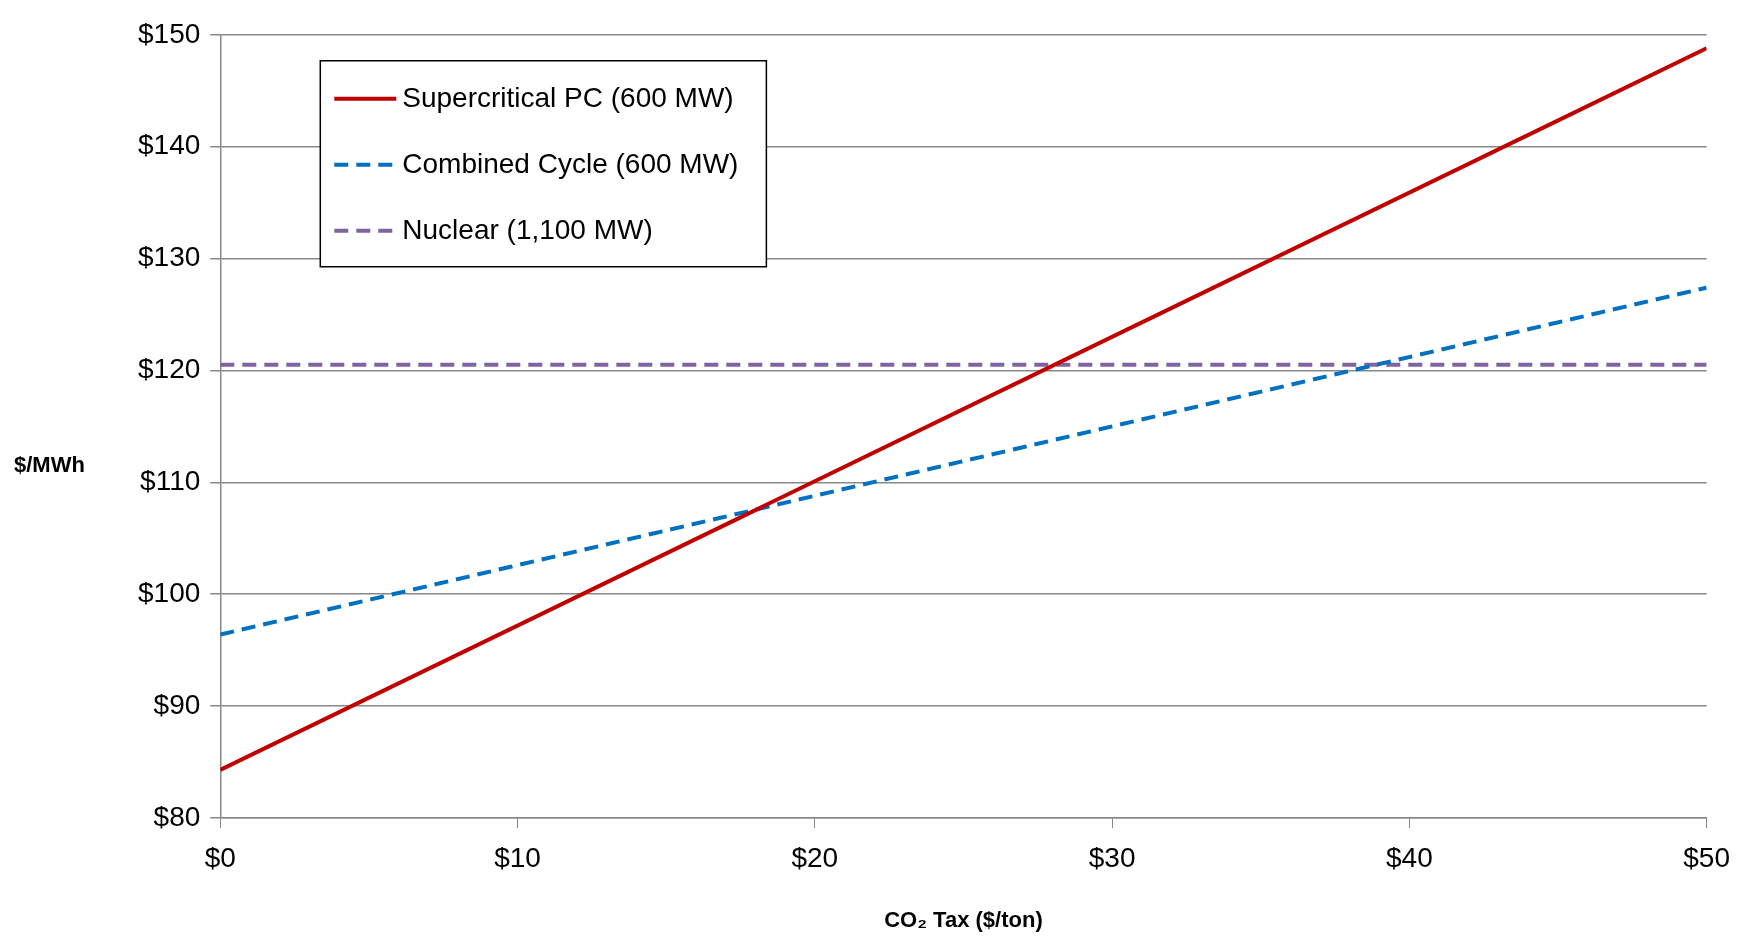 The image size is (1754, 952). I want to click on y-tick-label: $80, so click(177, 816).